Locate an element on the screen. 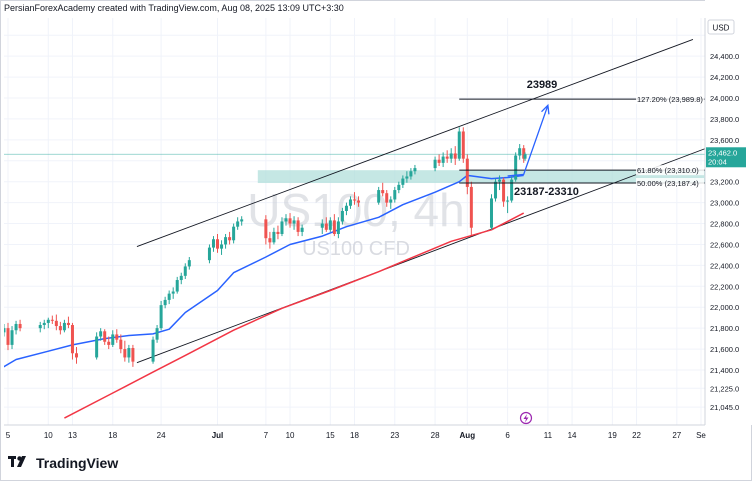 The image size is (752, 481). fib-label-bg is located at coordinates (670, 99).